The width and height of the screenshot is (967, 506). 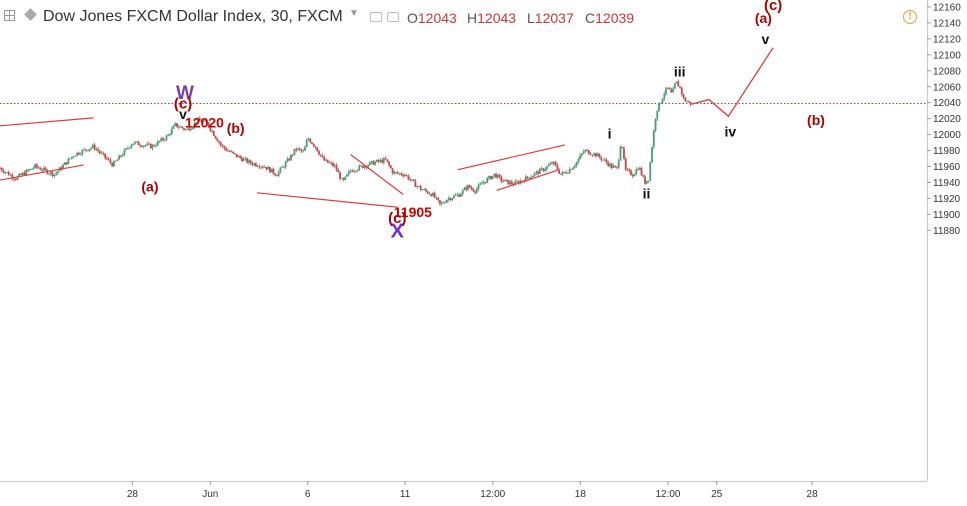 What do you see at coordinates (550, 18) in the screenshot?
I see `ohlc-low: L12037` at bounding box center [550, 18].